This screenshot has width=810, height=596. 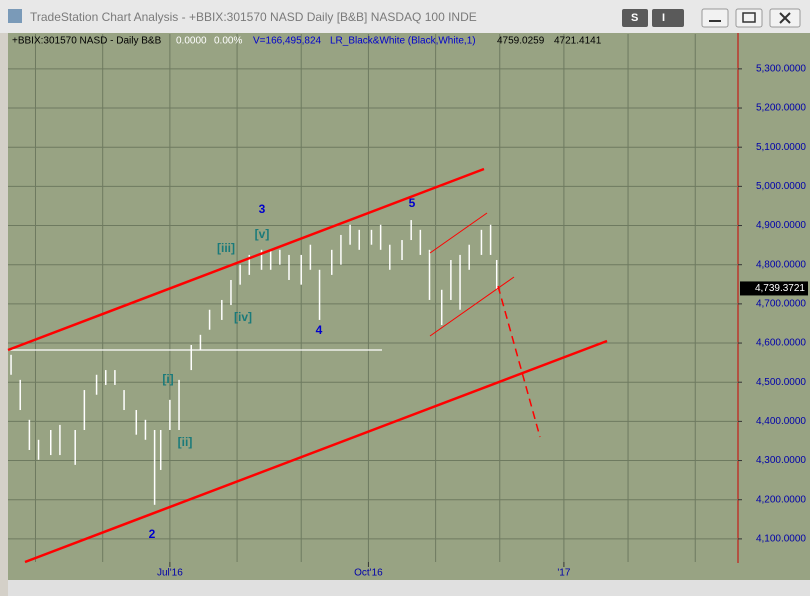 What do you see at coordinates (781, 304) in the screenshot?
I see `y-tick-label: 4,700.0000` at bounding box center [781, 304].